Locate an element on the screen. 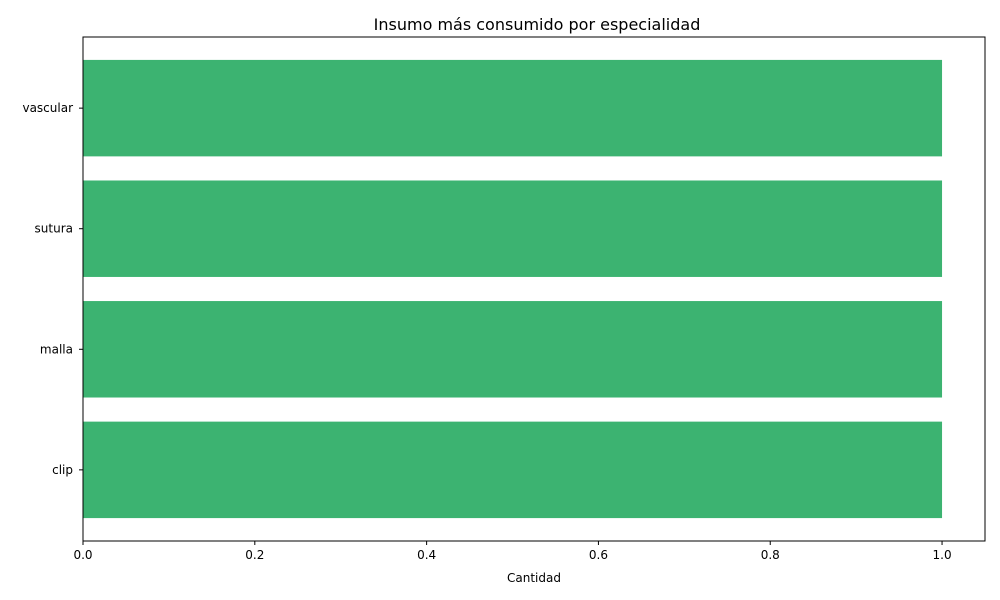 This screenshot has width=1000, height=600. x-tick-label: 0.0 is located at coordinates (82, 555).